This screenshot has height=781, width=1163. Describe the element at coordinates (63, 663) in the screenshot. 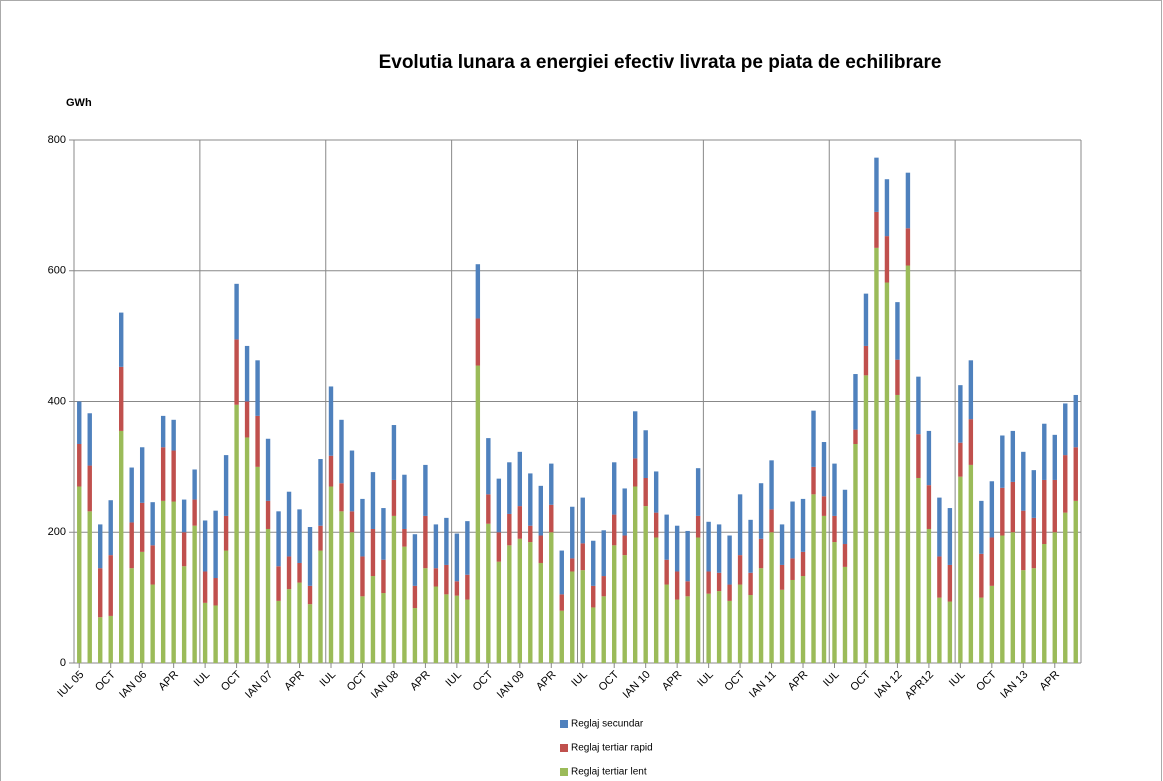

I see `y-tick-label: 0` at that location.